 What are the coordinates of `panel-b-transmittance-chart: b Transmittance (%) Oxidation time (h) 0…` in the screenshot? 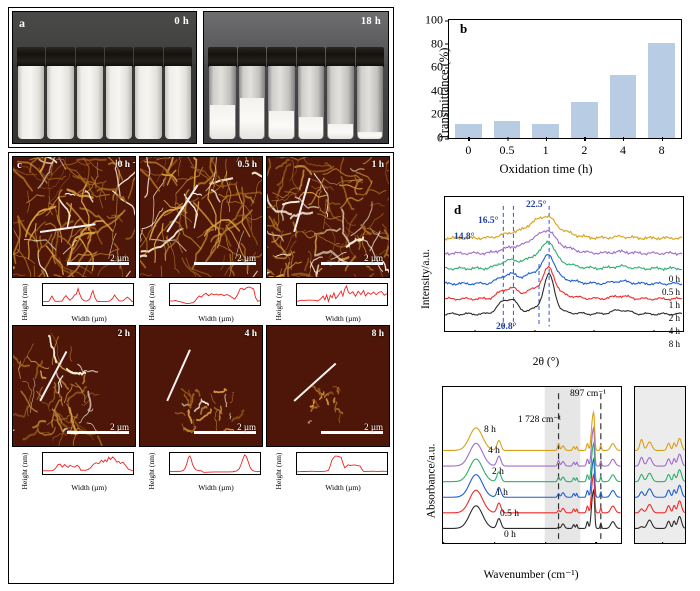 It's located at (546, 94).